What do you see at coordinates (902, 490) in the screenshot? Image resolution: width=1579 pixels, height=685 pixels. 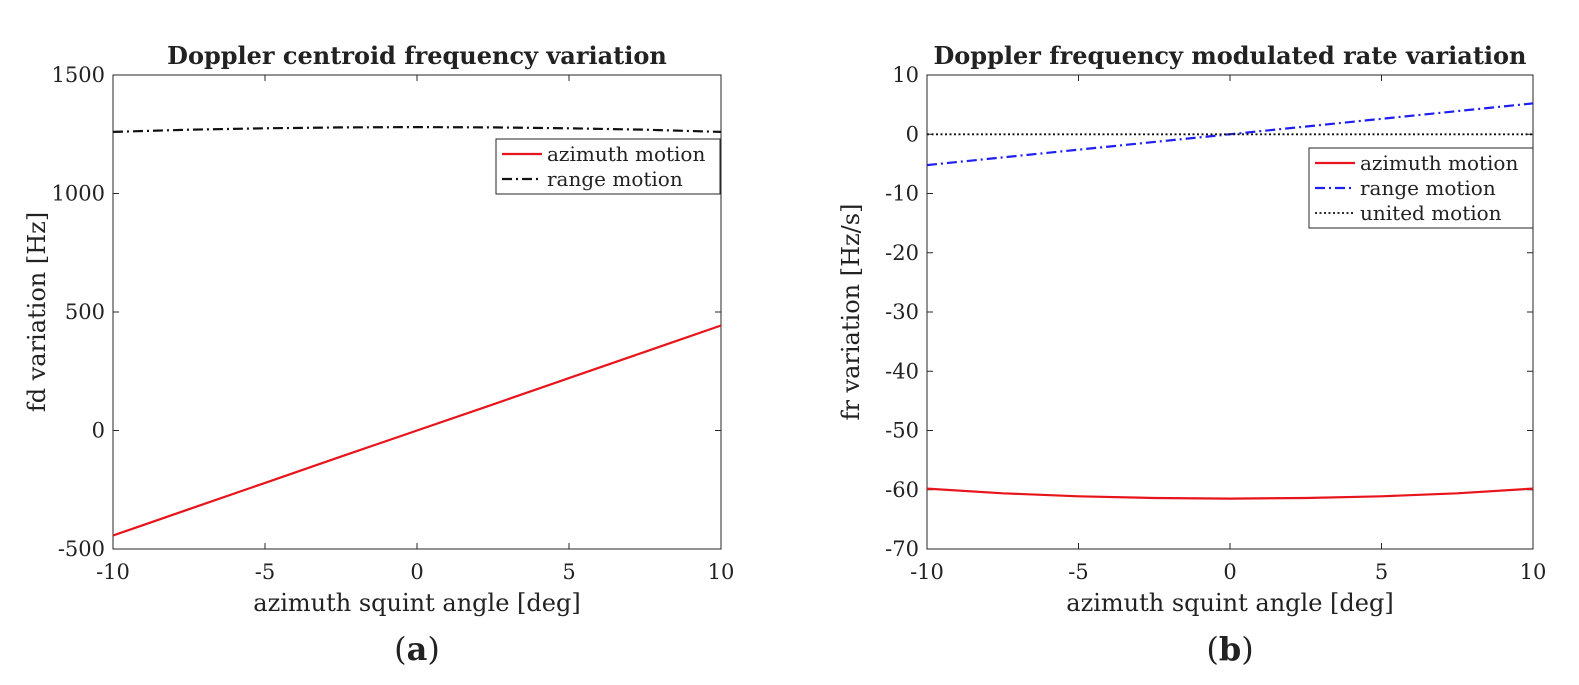 I see `y-tick-label: -60` at bounding box center [902, 490].